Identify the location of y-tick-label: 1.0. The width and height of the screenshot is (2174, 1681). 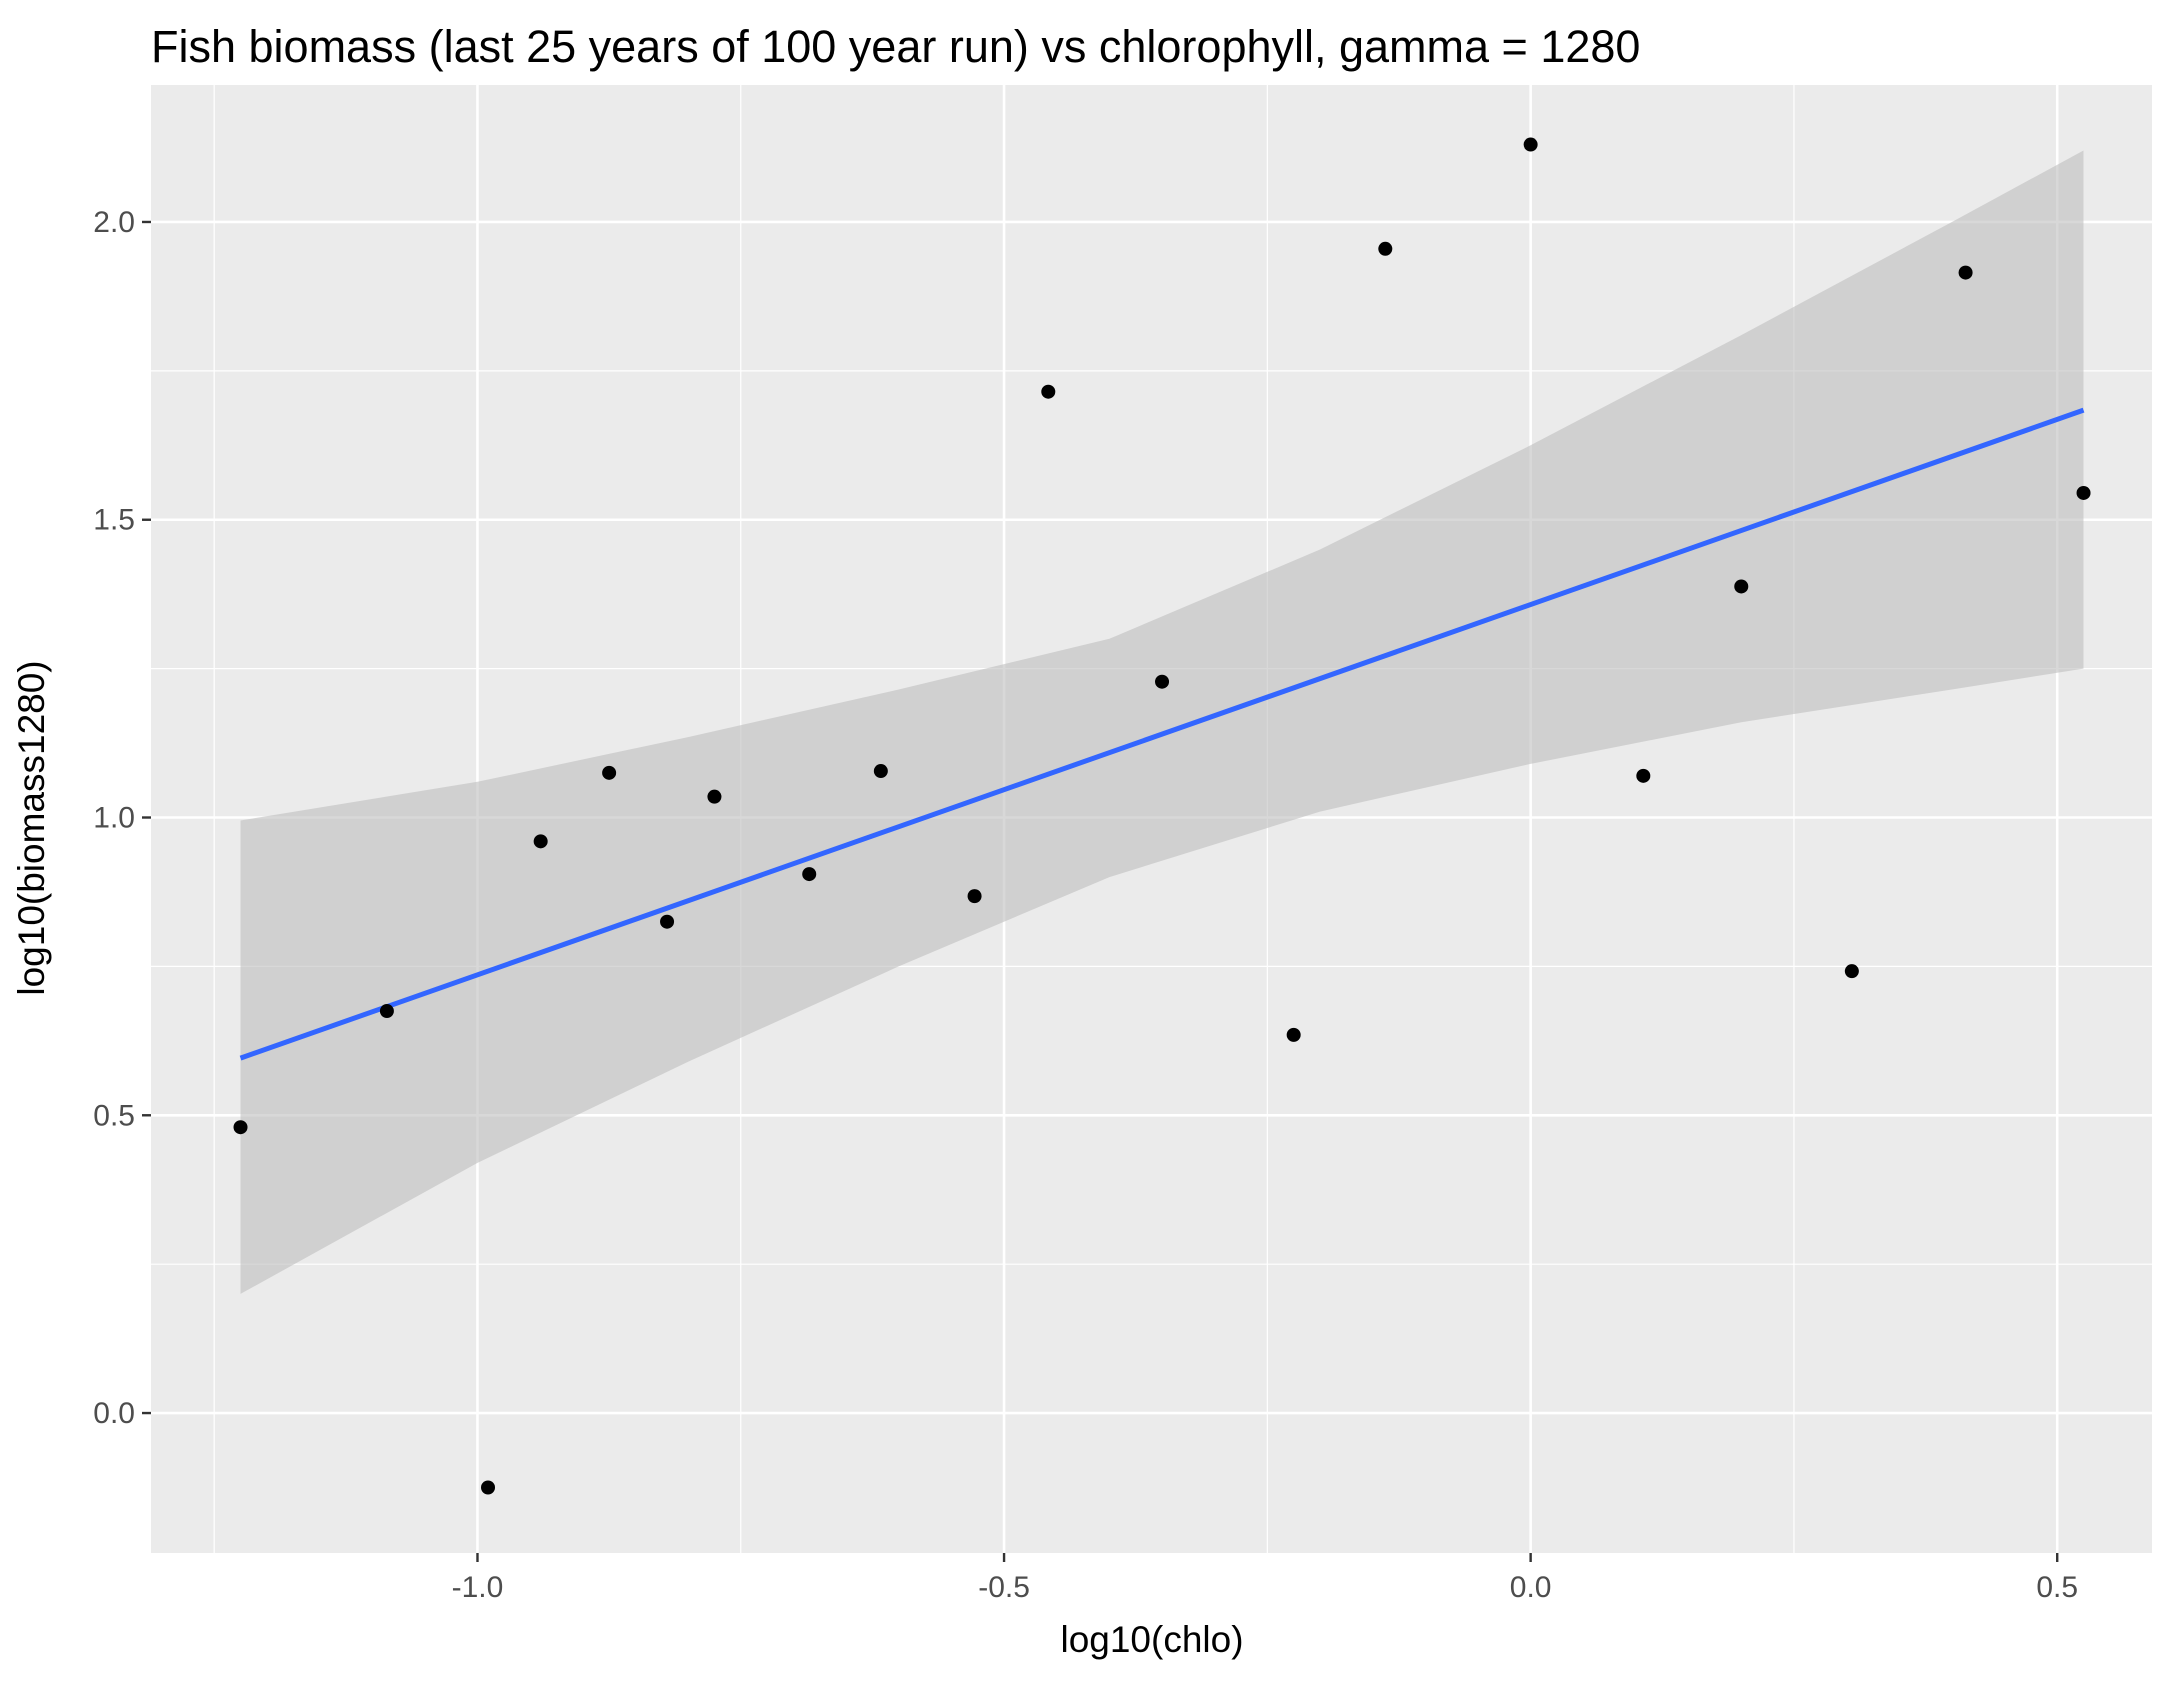
(114, 818).